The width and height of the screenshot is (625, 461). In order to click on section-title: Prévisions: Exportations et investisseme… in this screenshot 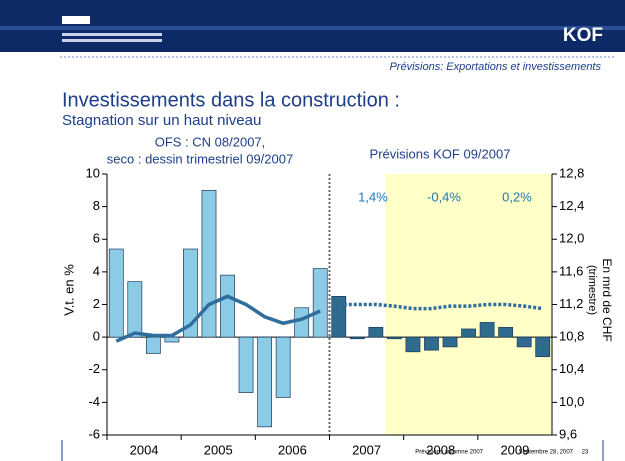, I will do `click(495, 67)`.